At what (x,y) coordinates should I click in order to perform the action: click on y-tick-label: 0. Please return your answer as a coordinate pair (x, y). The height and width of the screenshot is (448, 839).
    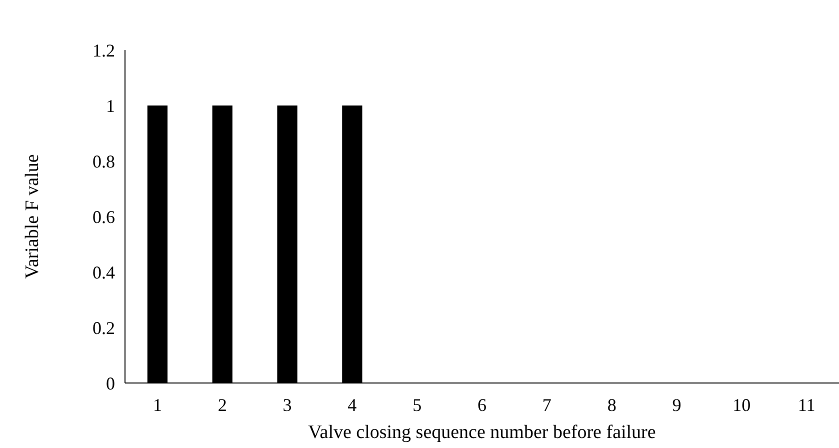
    Looking at the image, I should click on (110, 383).